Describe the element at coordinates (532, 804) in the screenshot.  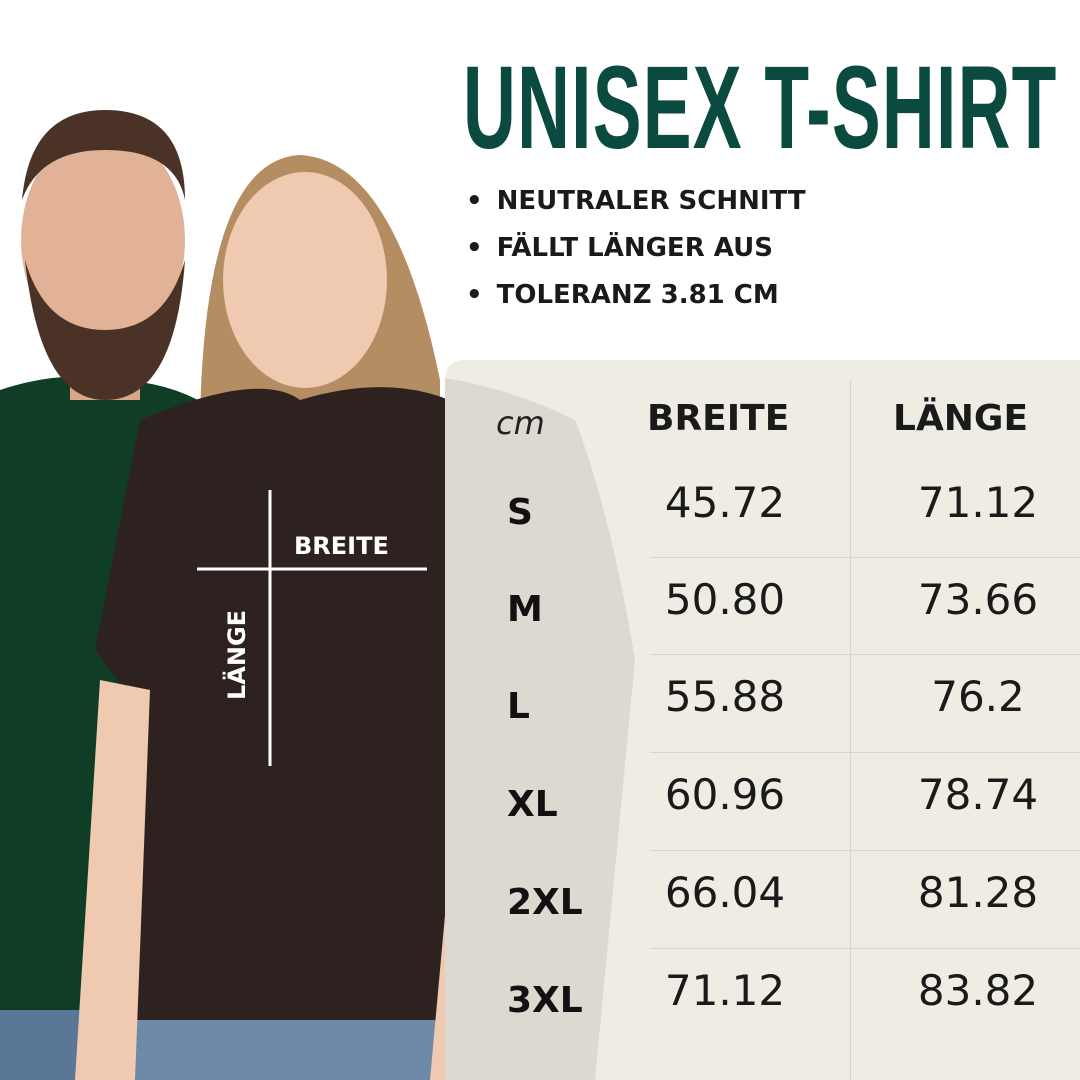
I see `size-label: XL` at that location.